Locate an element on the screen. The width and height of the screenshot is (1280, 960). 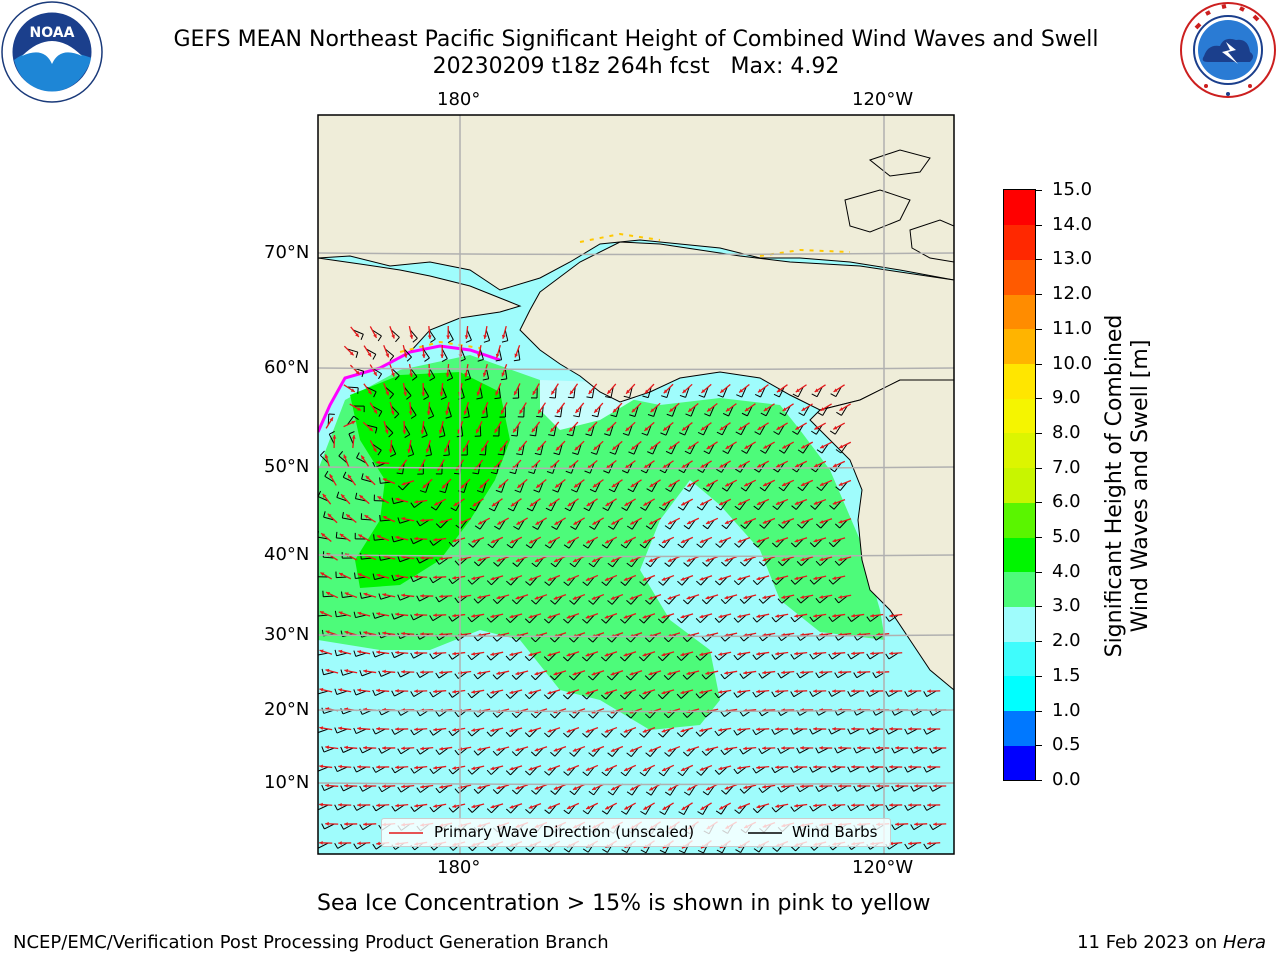
lon-label-bottom-120w: 120°W is located at coordinates (883, 867).